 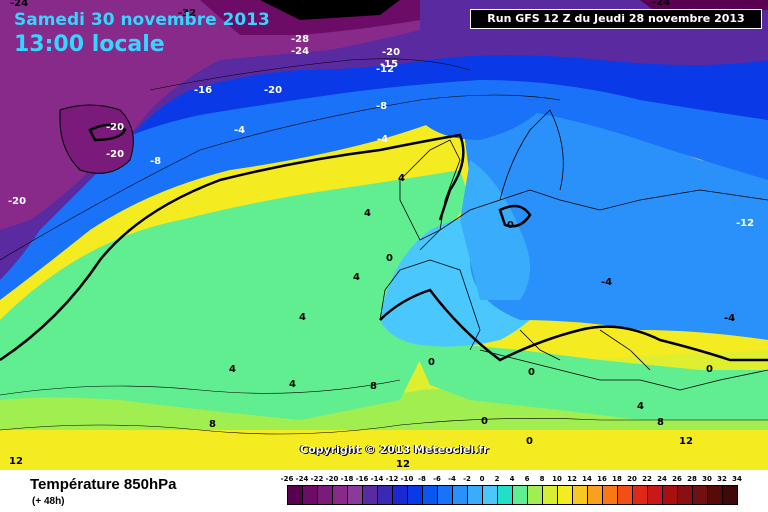 I want to click on iso-label: -16, so click(x=203, y=90).